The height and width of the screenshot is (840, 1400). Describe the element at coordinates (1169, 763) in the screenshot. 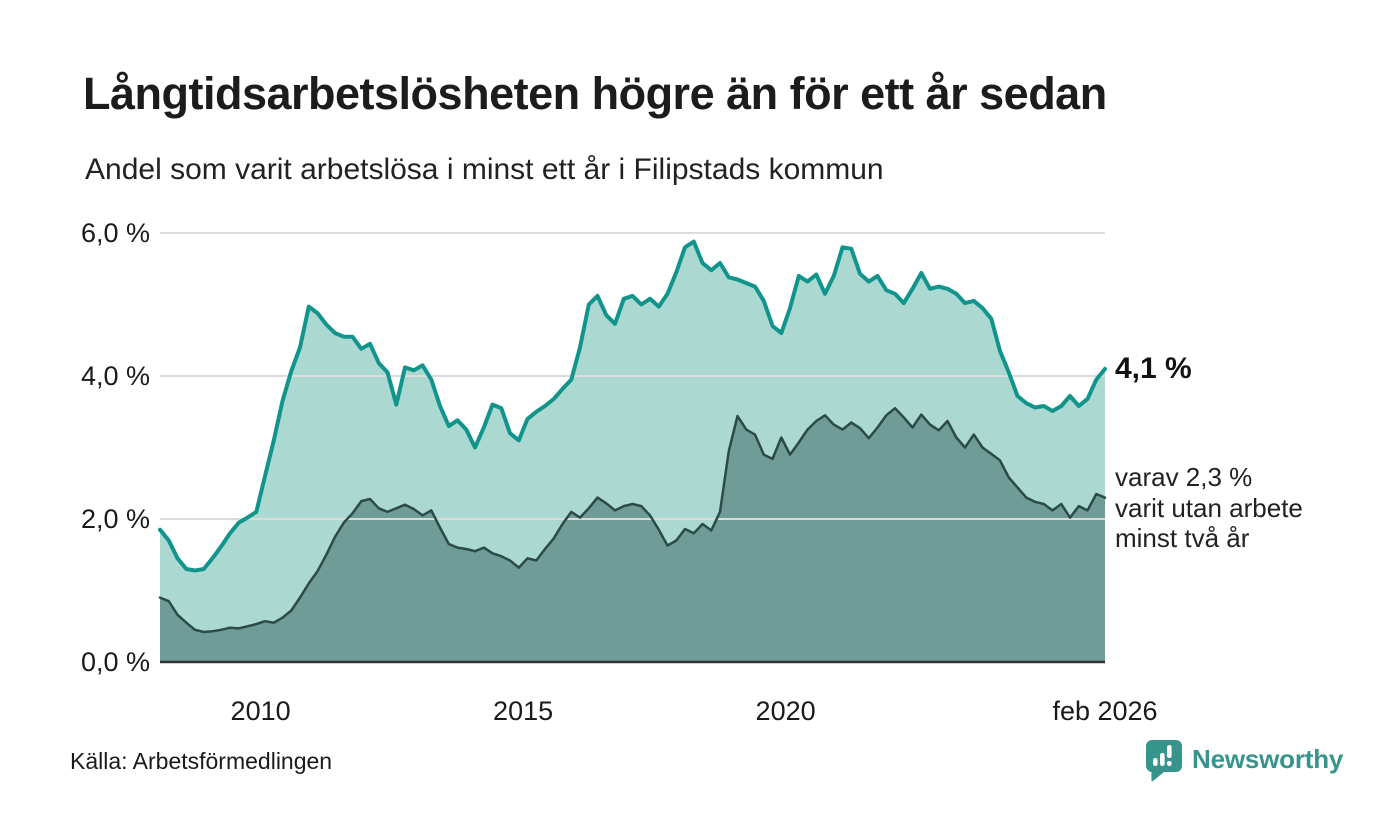

I see `logo-exclamation-dot` at that location.